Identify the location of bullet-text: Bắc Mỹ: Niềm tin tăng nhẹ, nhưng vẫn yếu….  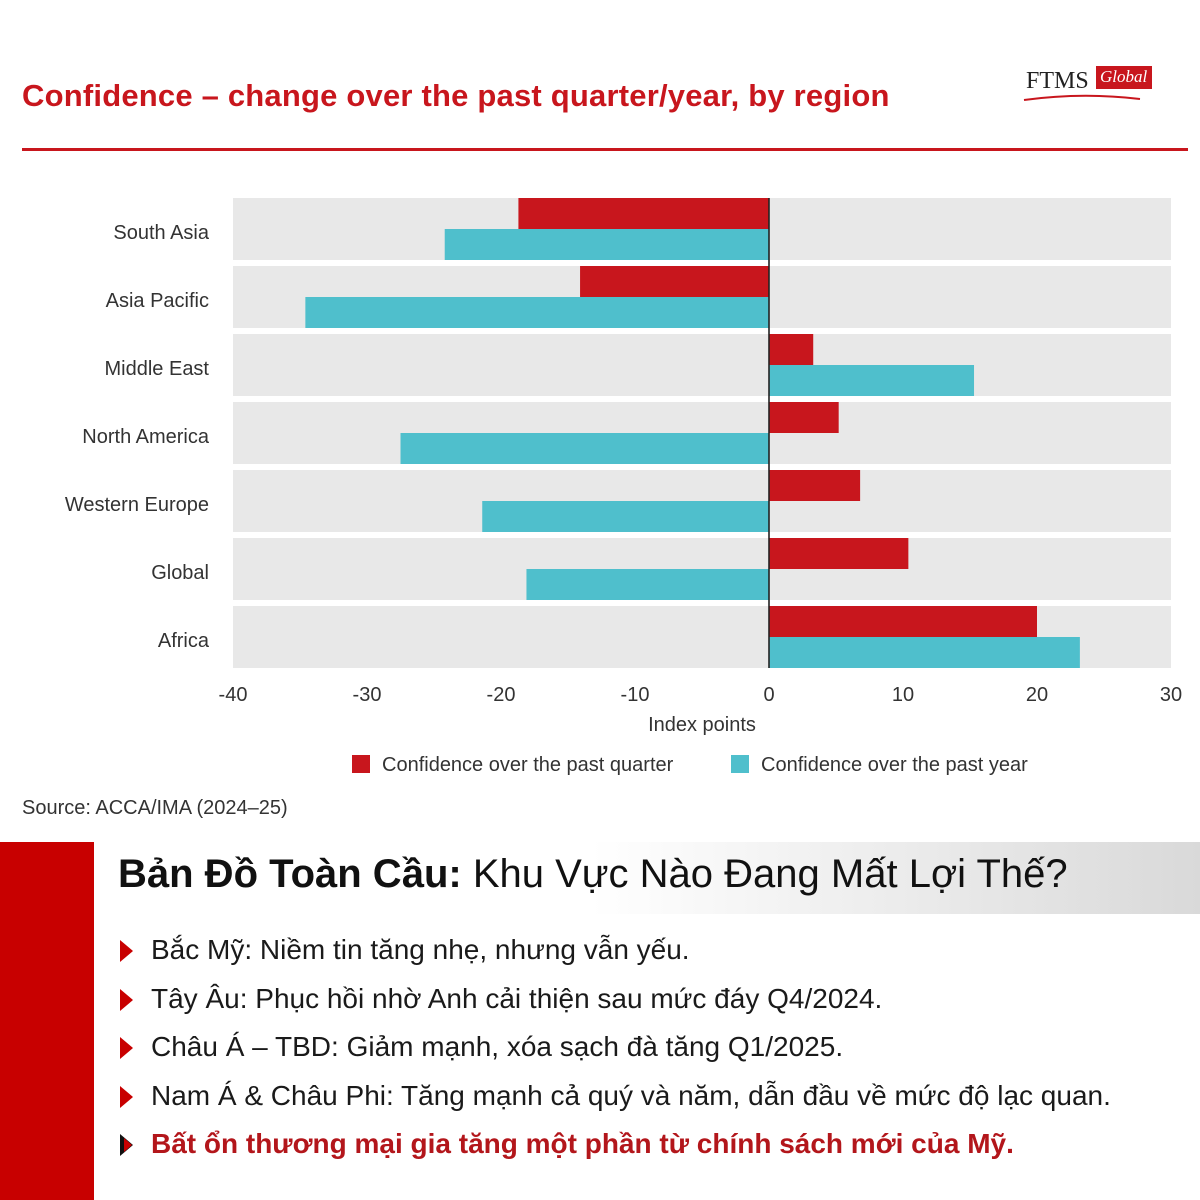
(420, 949).